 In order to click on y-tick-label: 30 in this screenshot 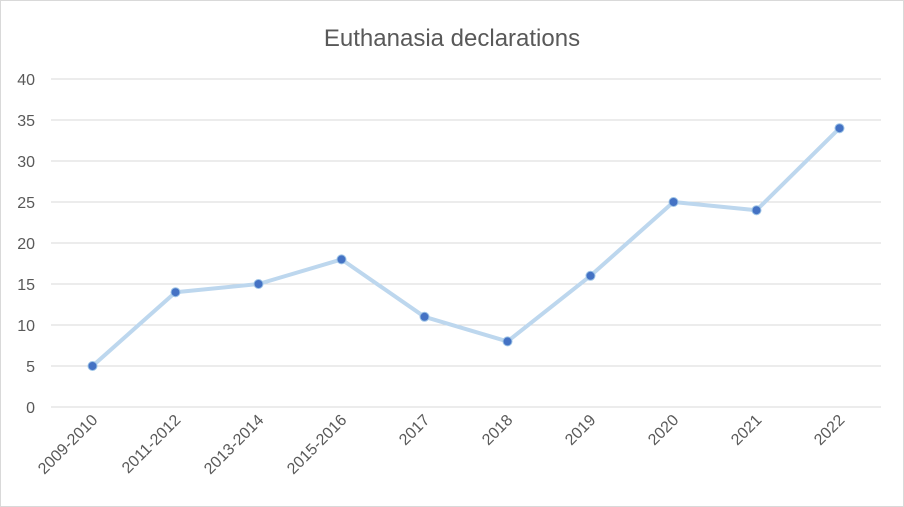, I will do `click(26, 162)`.